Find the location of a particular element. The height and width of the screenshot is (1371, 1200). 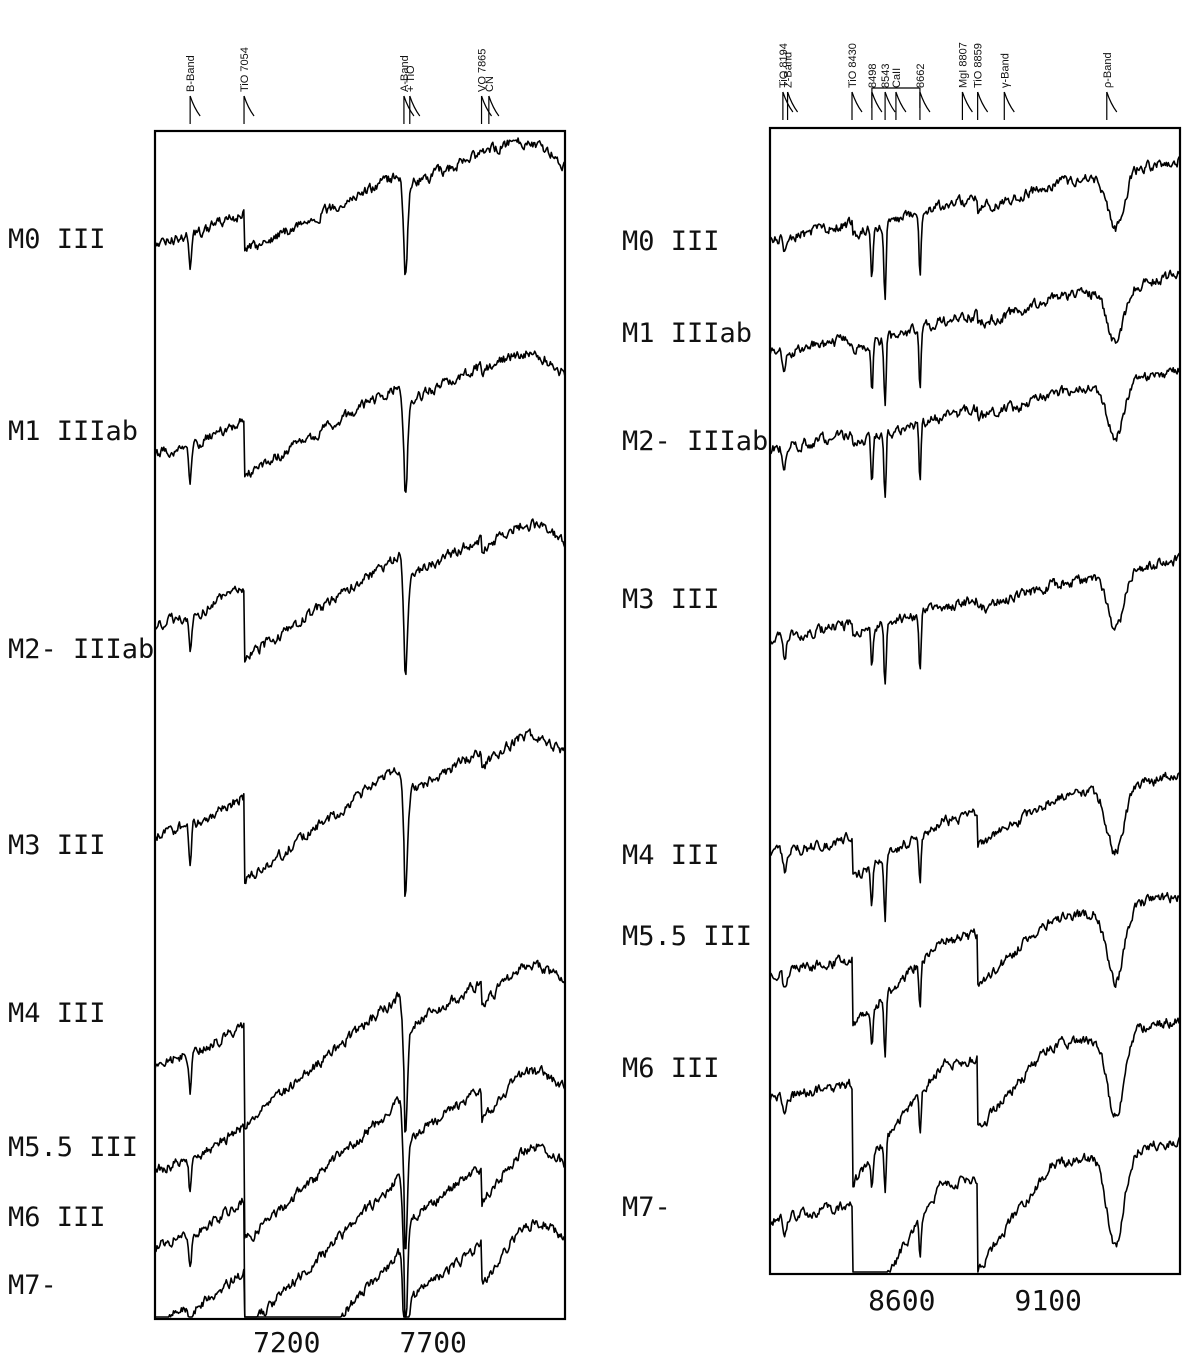

left-feature-vo-7865-4: VO 7865 is located at coordinates (485, 86).